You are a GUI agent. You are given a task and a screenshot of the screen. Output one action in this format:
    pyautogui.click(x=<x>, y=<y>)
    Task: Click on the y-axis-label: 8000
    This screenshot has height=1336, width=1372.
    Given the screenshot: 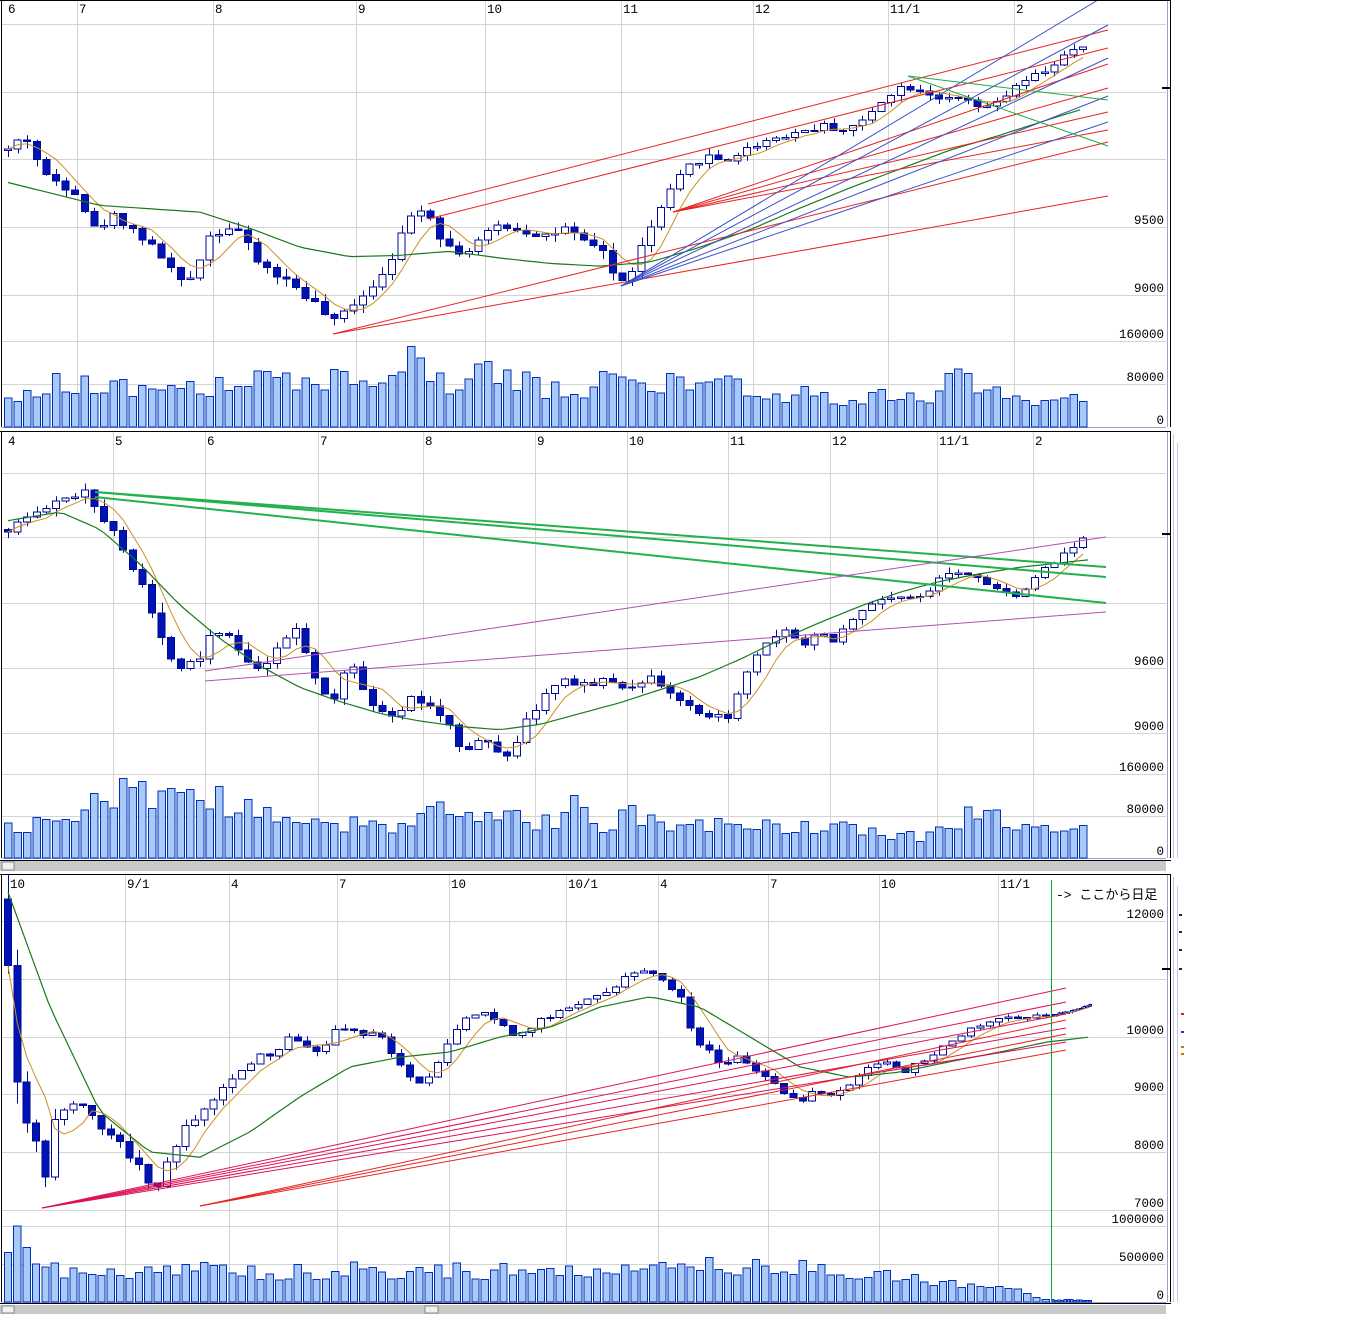 What is the action you would take?
    pyautogui.click(x=1149, y=1146)
    